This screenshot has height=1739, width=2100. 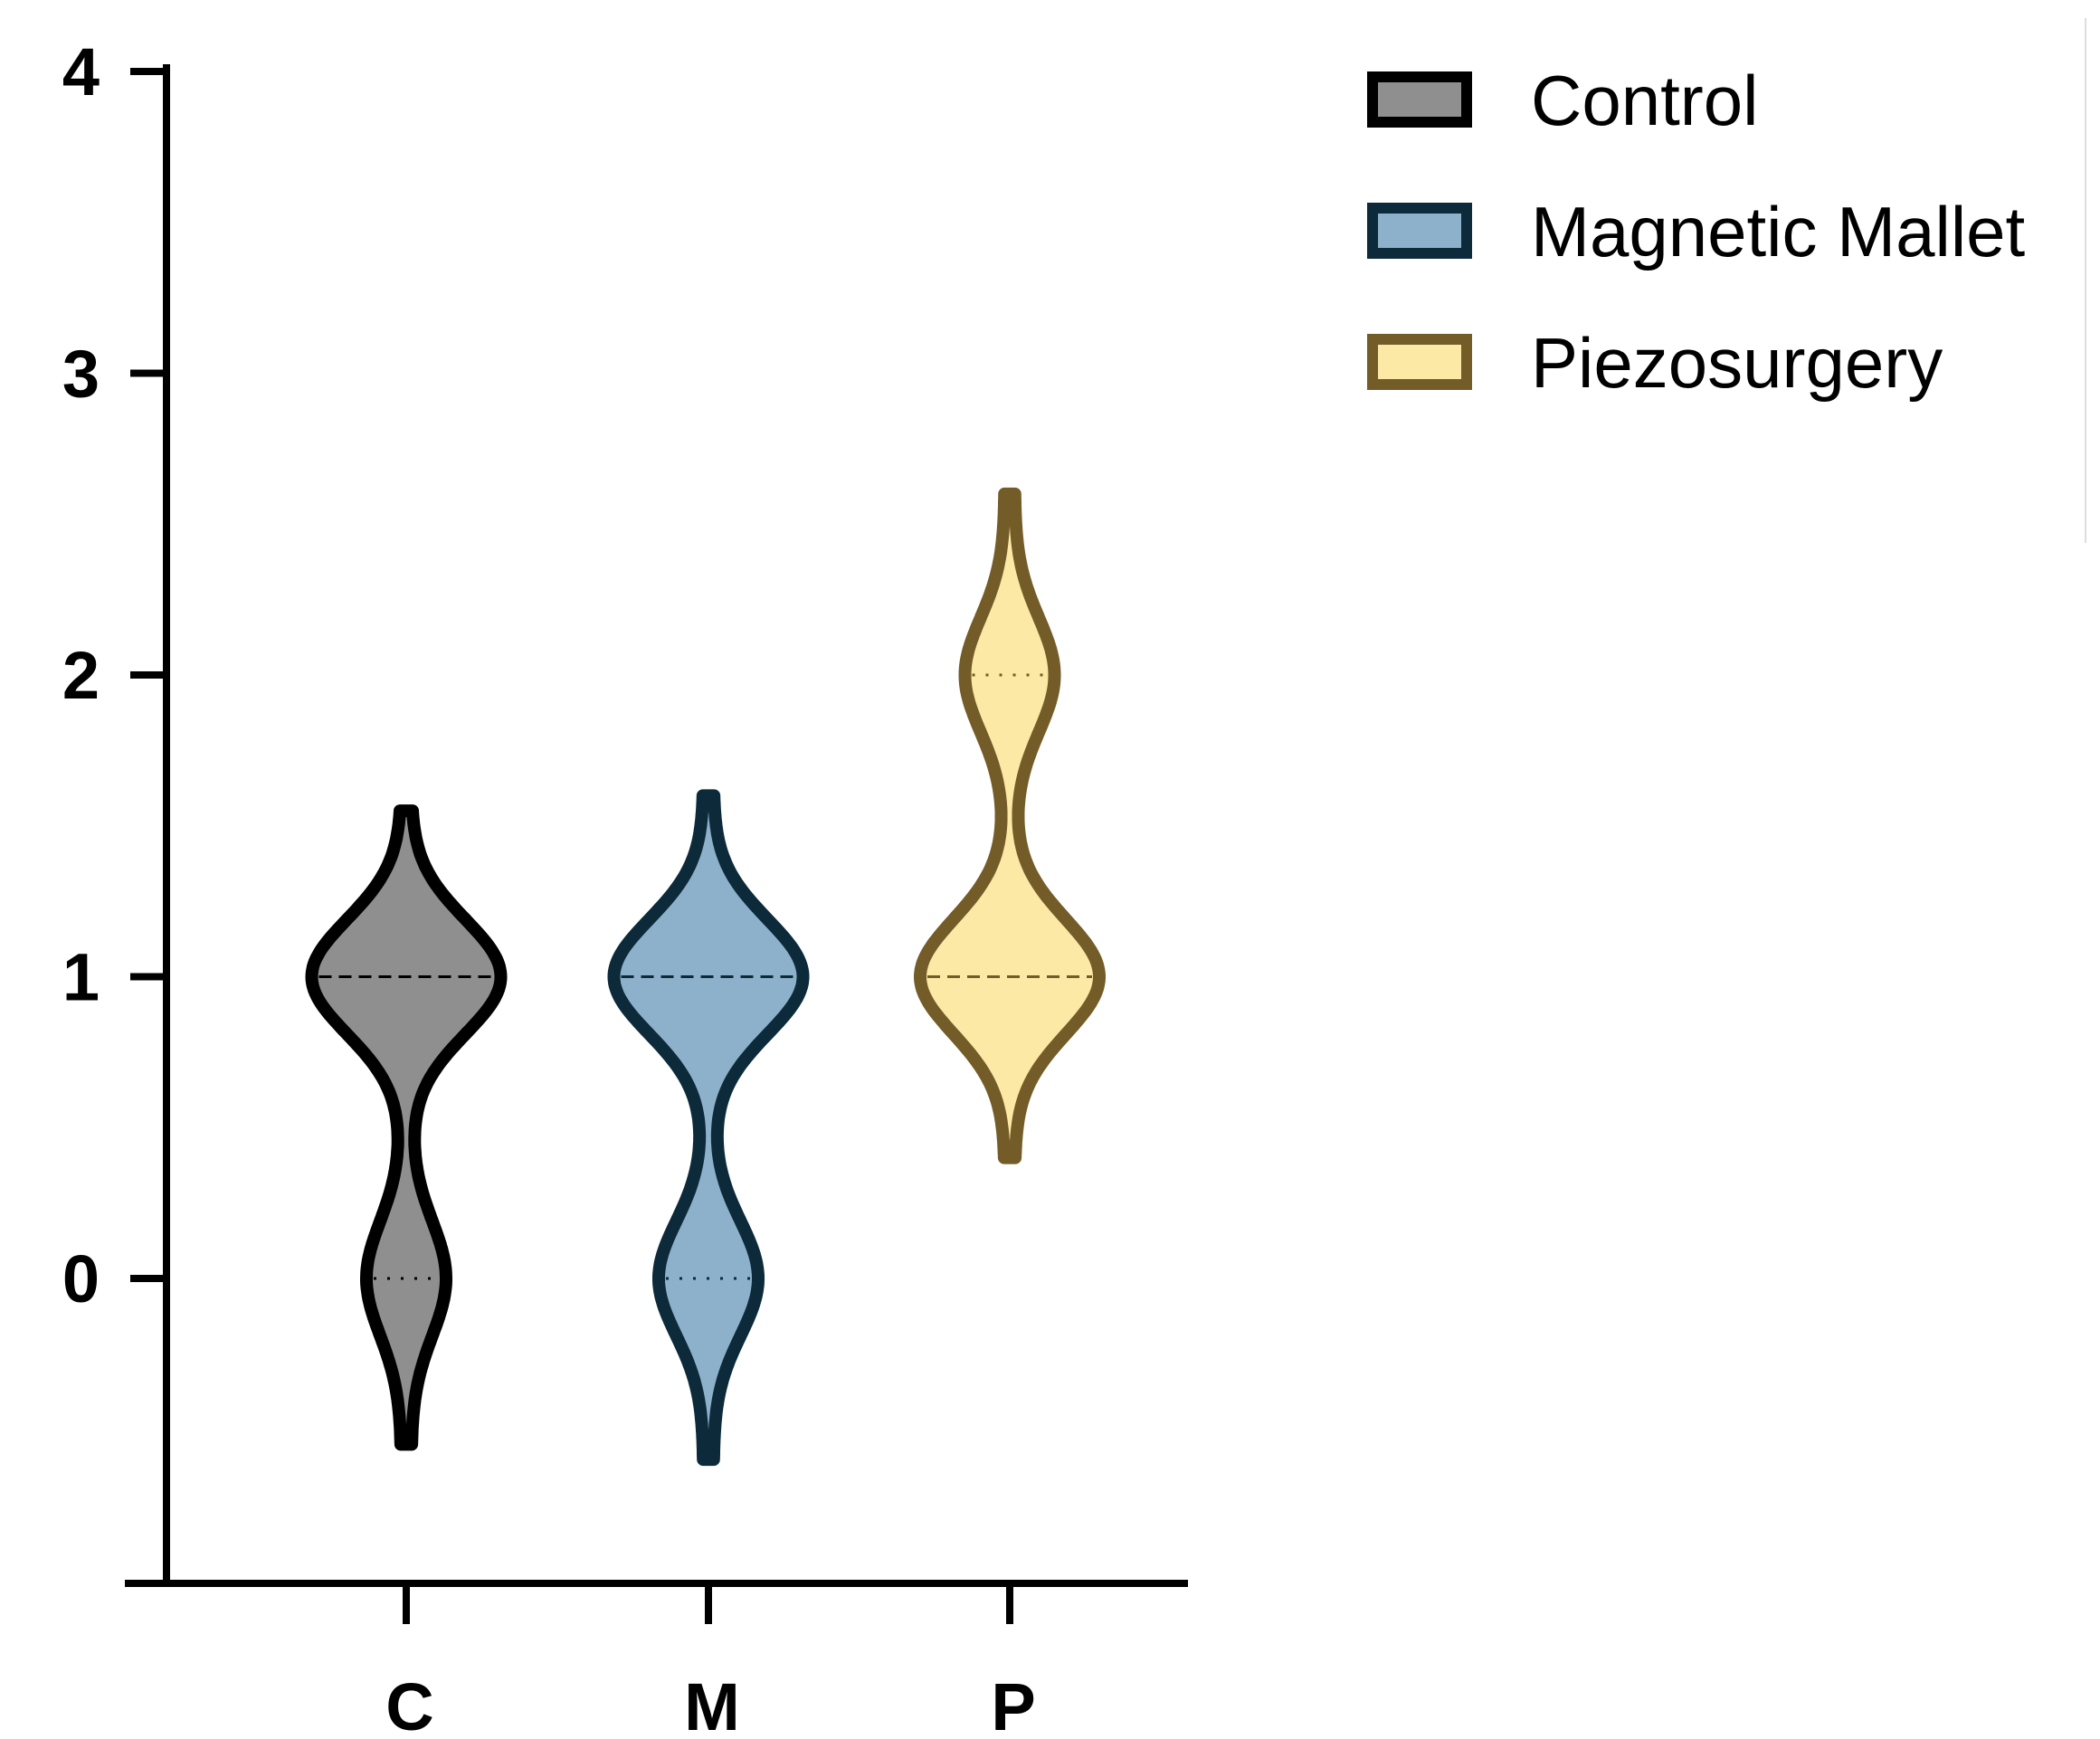 I want to click on violin-piezosurgery, so click(x=1010, y=825).